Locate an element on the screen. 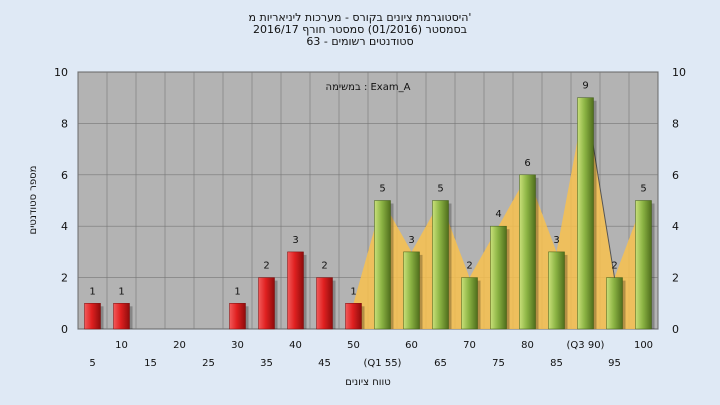  x-tick-80: 80 is located at coordinates (527, 345).